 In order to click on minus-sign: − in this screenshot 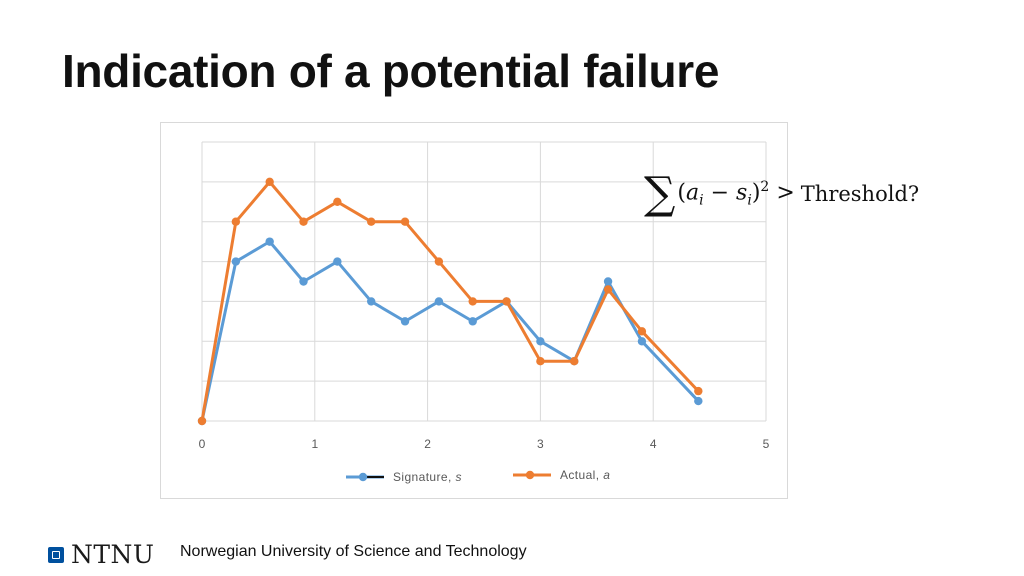, I will do `click(720, 193)`.